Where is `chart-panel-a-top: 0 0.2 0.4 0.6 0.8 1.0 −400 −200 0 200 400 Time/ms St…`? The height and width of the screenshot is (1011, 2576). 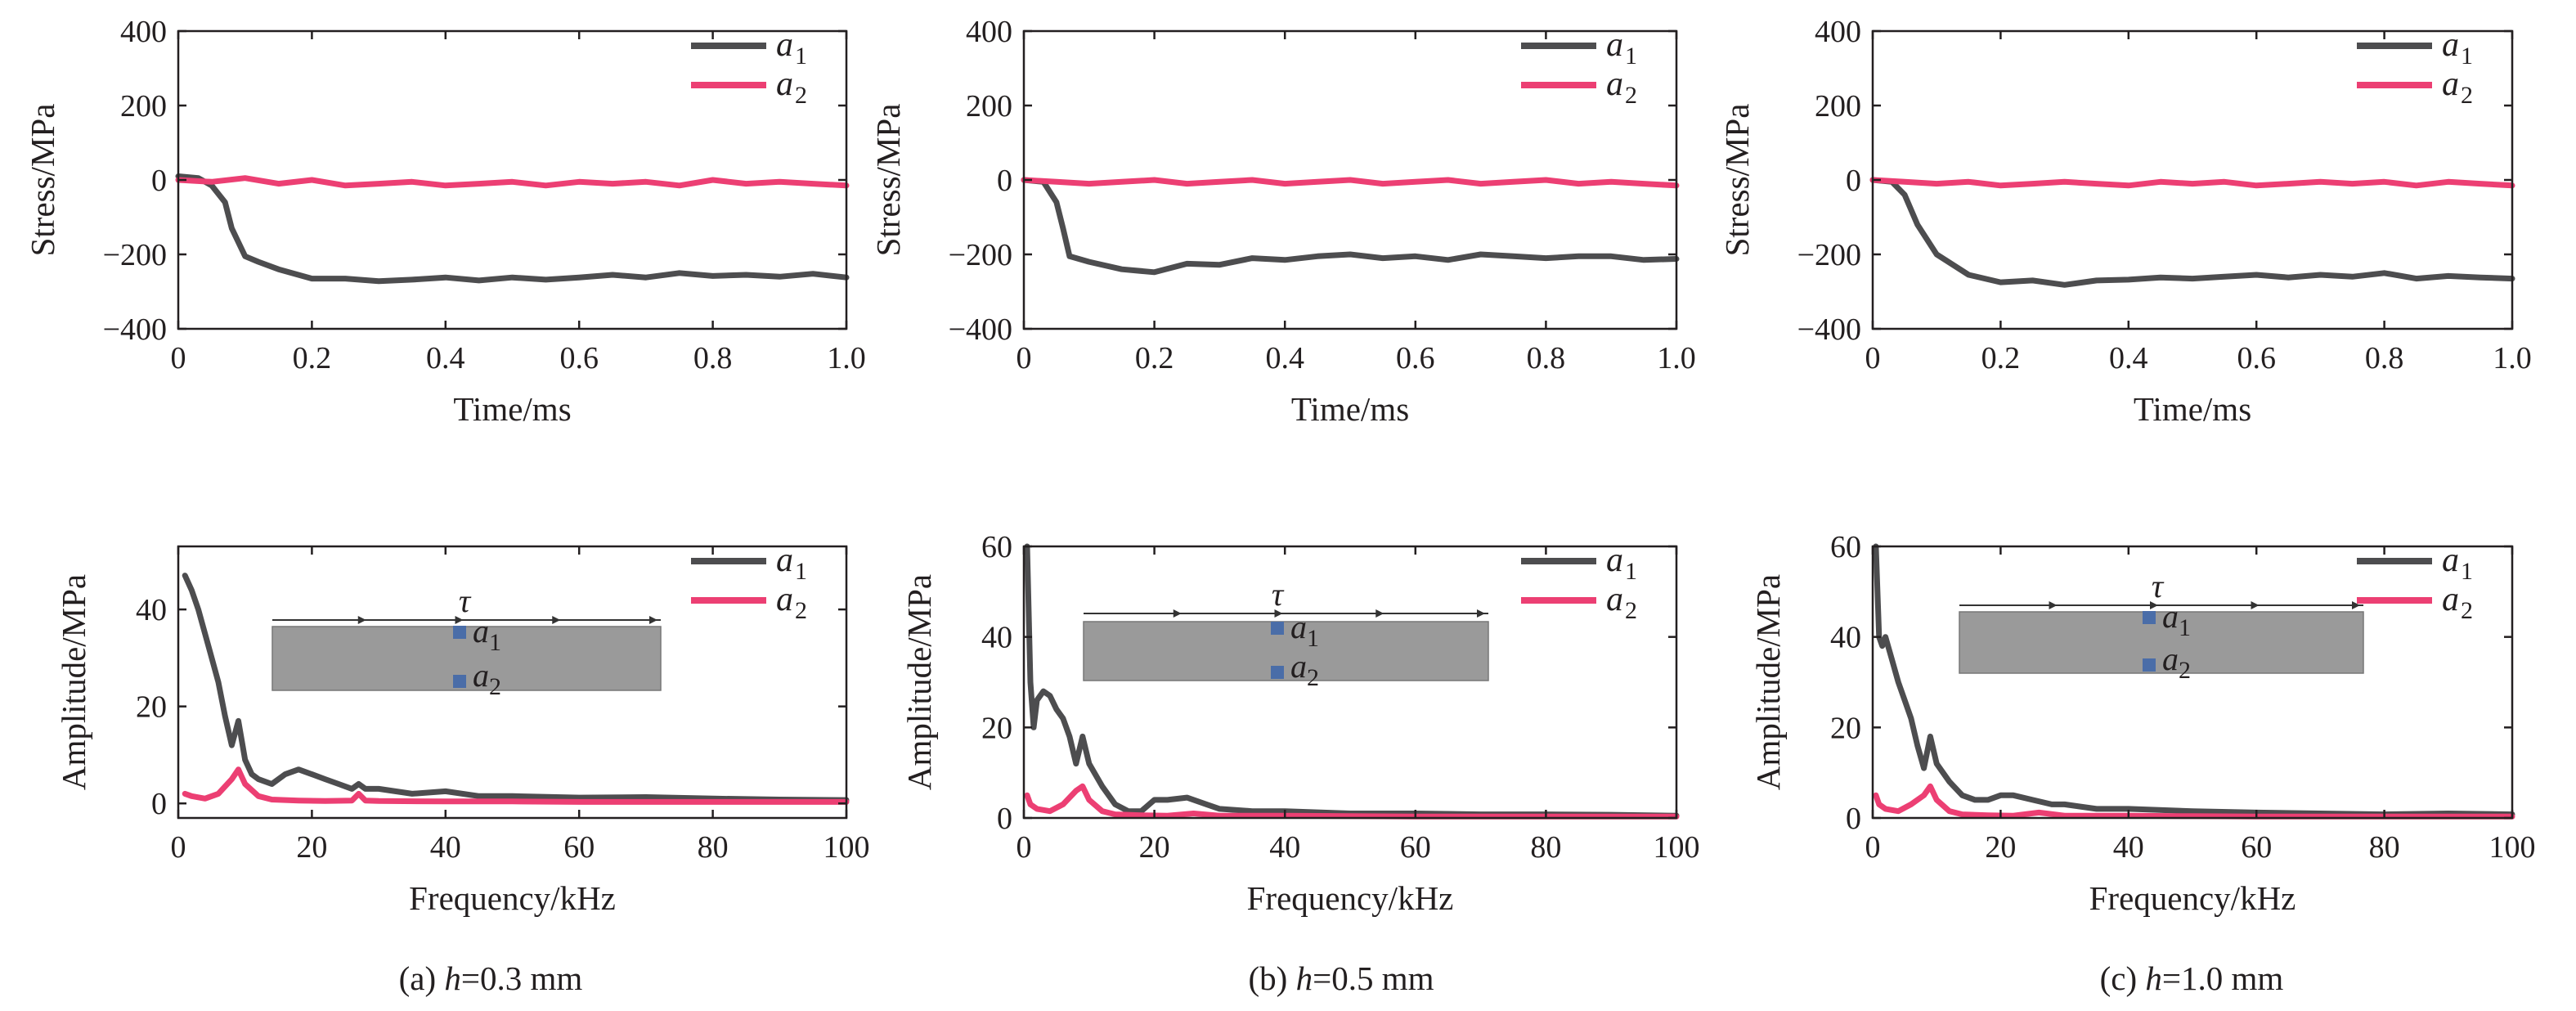 chart-panel-a-top: 0 0.2 0.4 0.6 0.8 1.0 −400 −200 0 200 400 Time/ms St… is located at coordinates (445, 221).